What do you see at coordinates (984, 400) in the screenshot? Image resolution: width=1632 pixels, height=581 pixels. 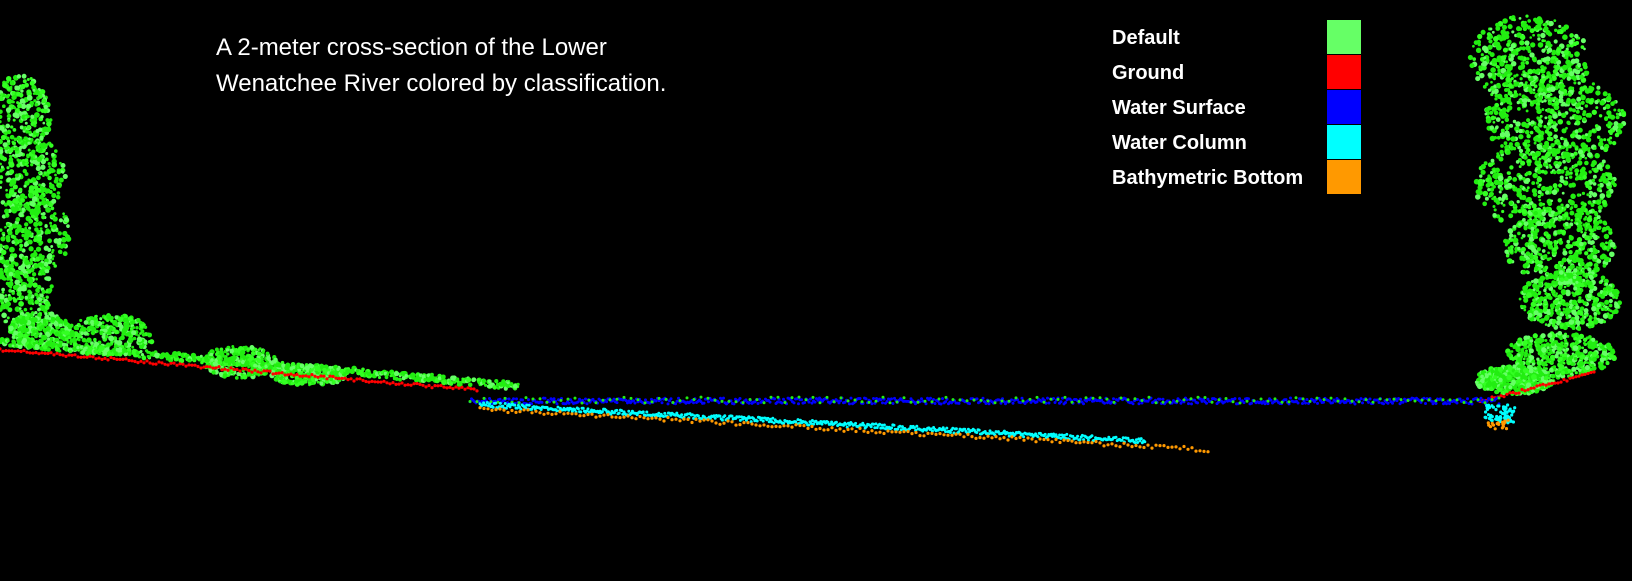 I see `water-surface-points` at bounding box center [984, 400].